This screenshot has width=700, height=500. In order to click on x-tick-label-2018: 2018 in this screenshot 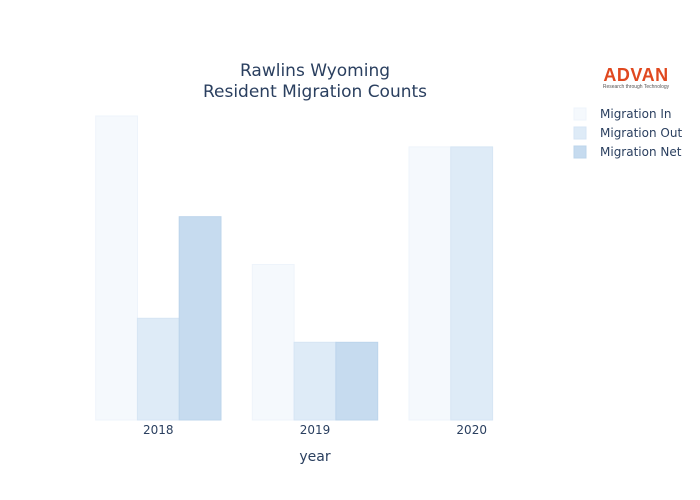, I will do `click(158, 430)`.